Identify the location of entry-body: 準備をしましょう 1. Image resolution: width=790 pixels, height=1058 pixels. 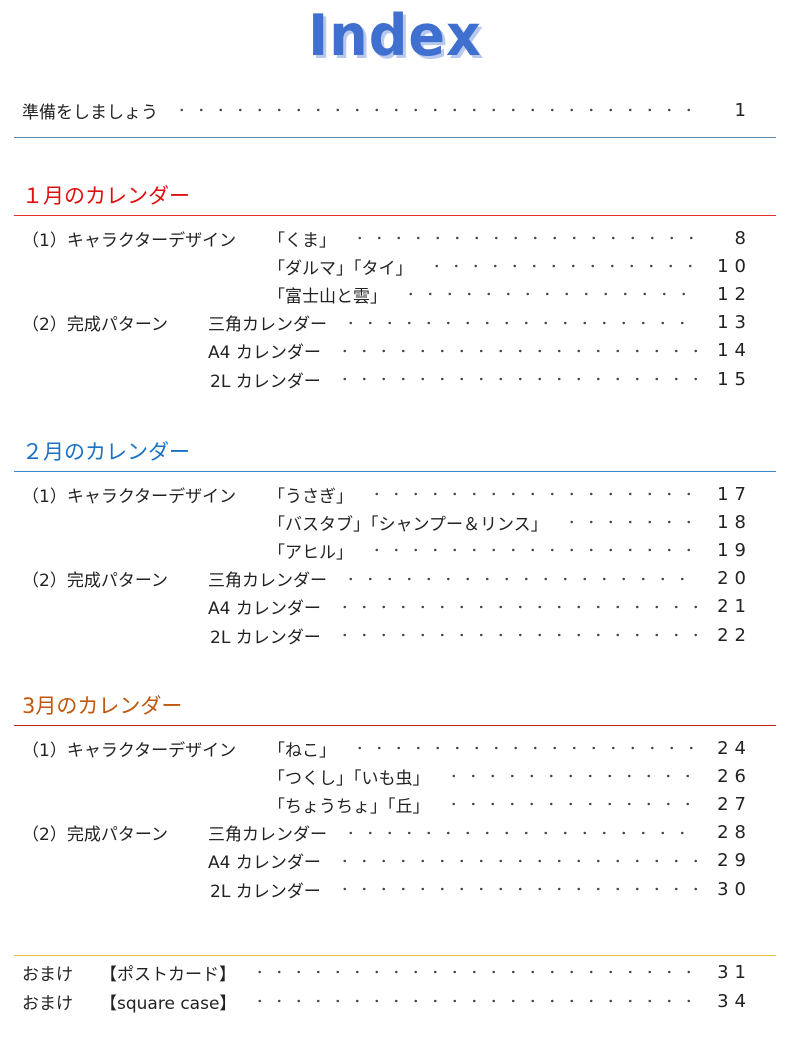
(391, 110).